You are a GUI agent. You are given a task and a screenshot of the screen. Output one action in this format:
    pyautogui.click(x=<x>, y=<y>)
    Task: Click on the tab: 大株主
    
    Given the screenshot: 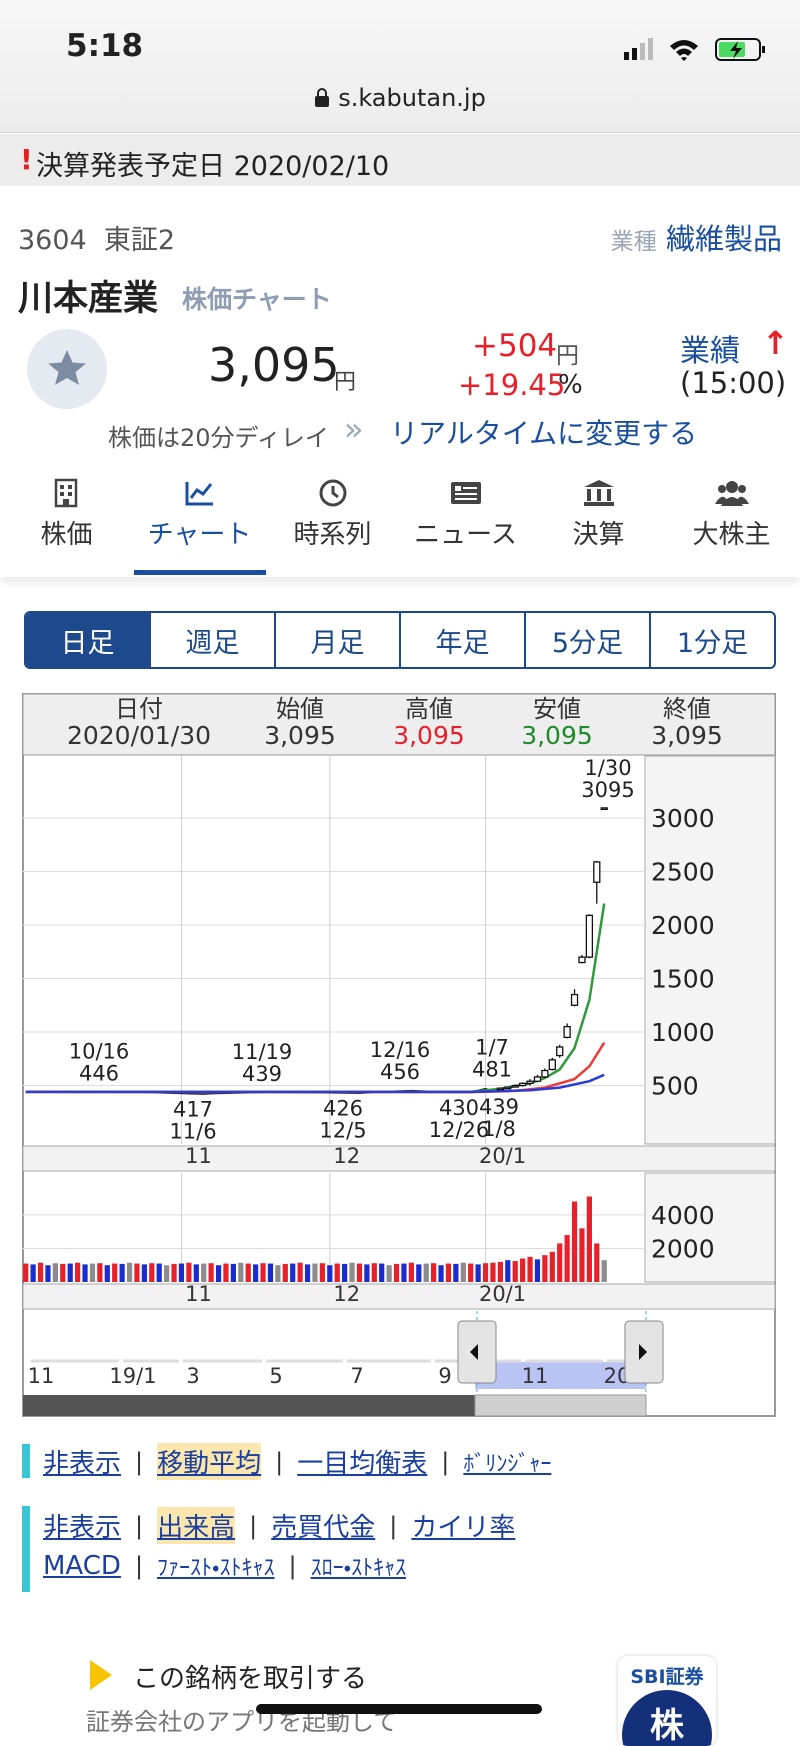 What is the action you would take?
    pyautogui.click(x=731, y=514)
    